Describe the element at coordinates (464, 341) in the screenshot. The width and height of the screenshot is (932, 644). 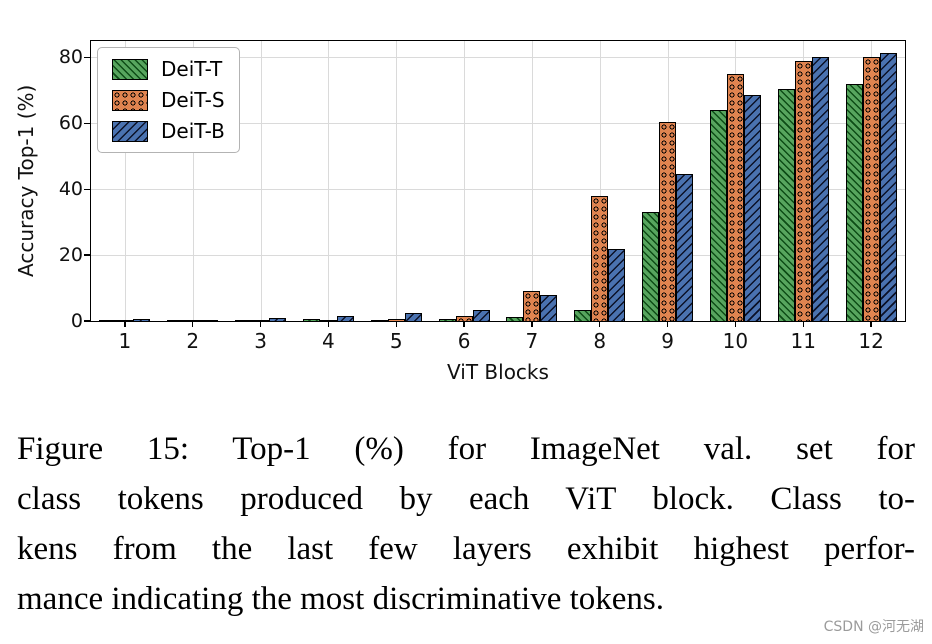
I see `x-tick-label: 6` at that location.